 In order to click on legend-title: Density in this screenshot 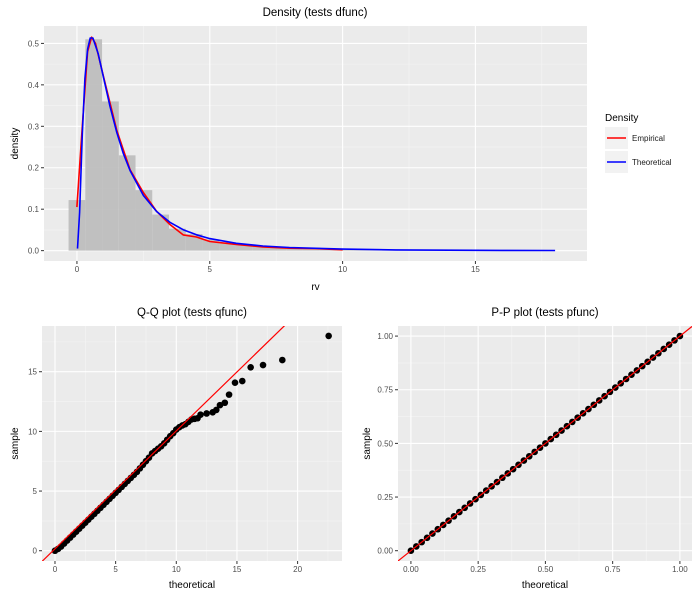, I will do `click(621, 118)`.